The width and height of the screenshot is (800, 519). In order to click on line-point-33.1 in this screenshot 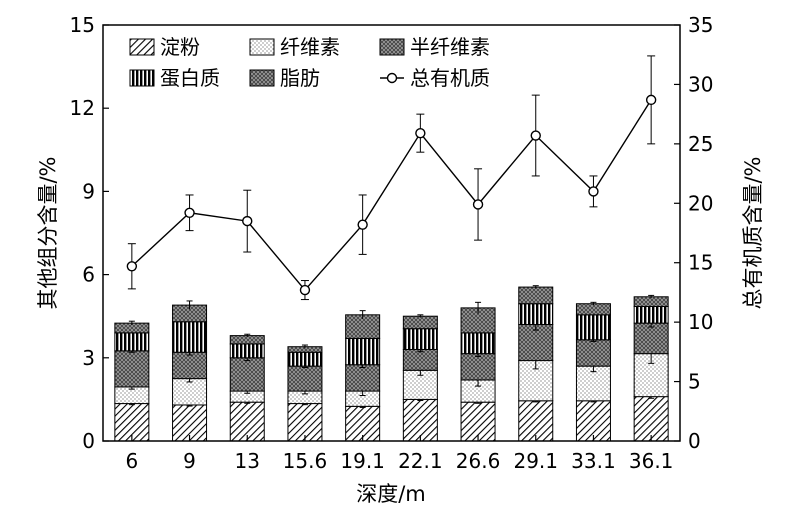, I will do `click(593, 191)`.